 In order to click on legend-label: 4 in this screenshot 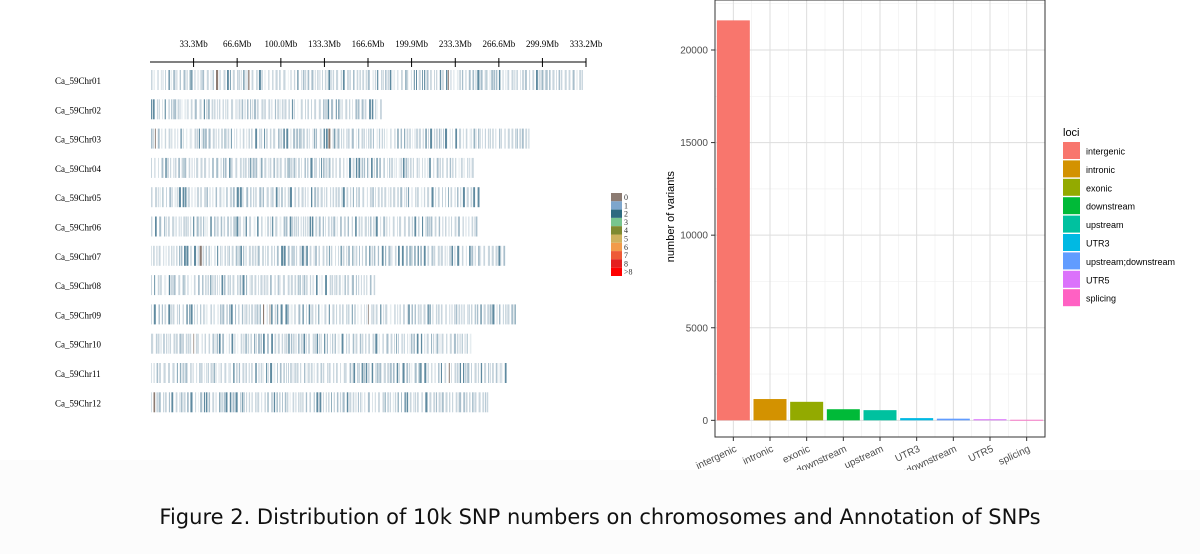, I will do `click(626, 230)`.